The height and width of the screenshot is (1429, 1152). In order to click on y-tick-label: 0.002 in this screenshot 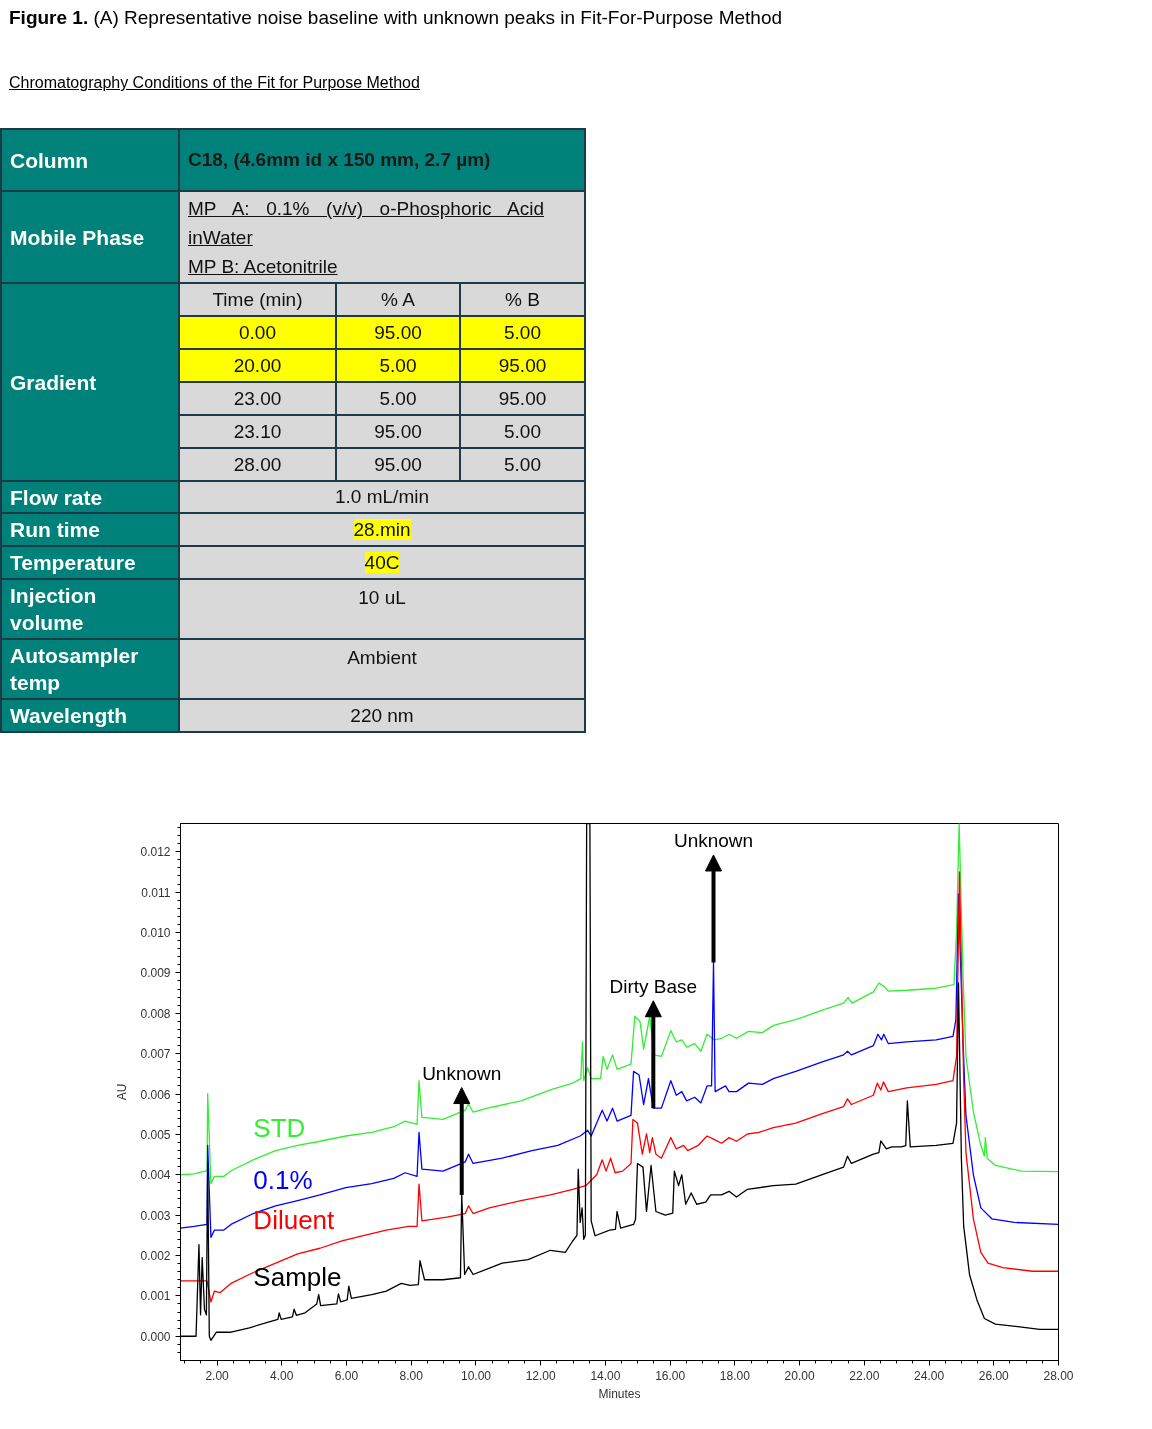, I will do `click(155, 1256)`.